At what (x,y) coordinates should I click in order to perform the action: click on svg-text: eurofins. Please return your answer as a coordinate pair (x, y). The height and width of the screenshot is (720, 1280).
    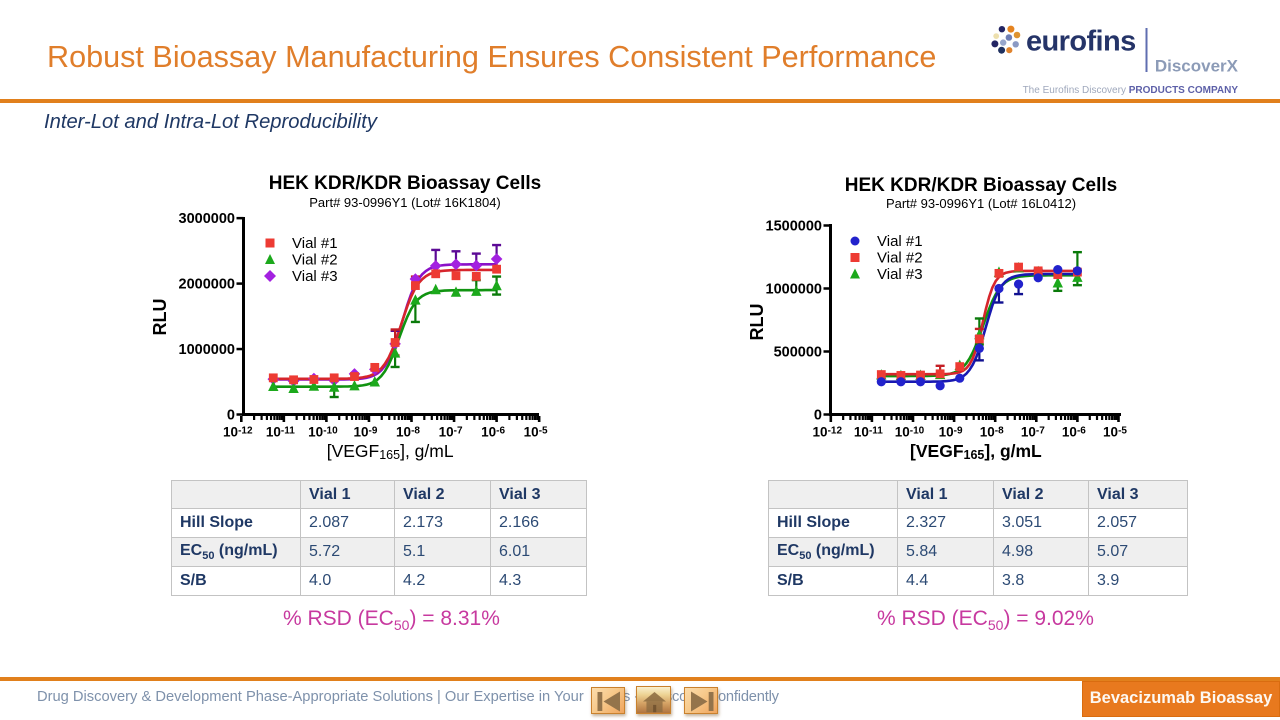
    Looking at the image, I should click on (1081, 42).